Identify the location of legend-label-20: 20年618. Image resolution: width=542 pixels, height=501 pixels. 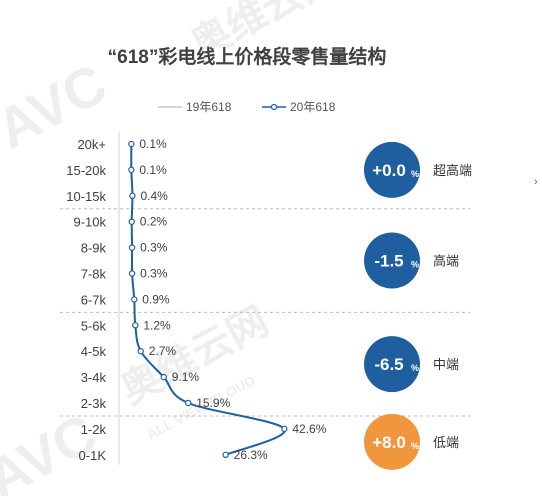
(313, 107).